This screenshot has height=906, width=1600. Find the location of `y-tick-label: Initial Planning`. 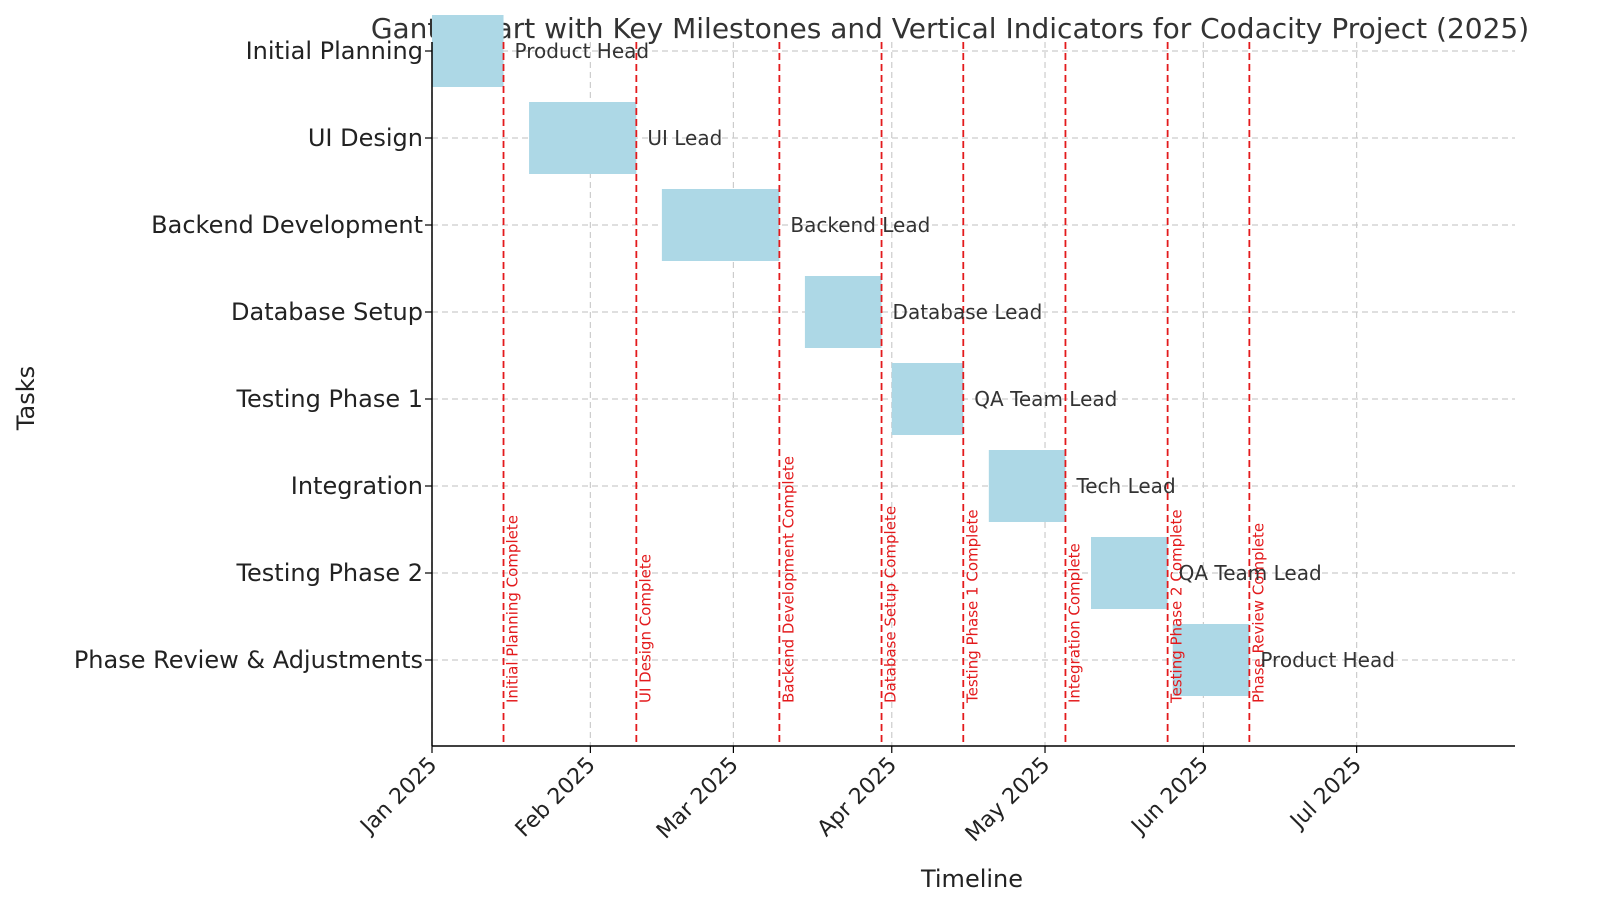

y-tick-label: Initial Planning is located at coordinates (334, 51).